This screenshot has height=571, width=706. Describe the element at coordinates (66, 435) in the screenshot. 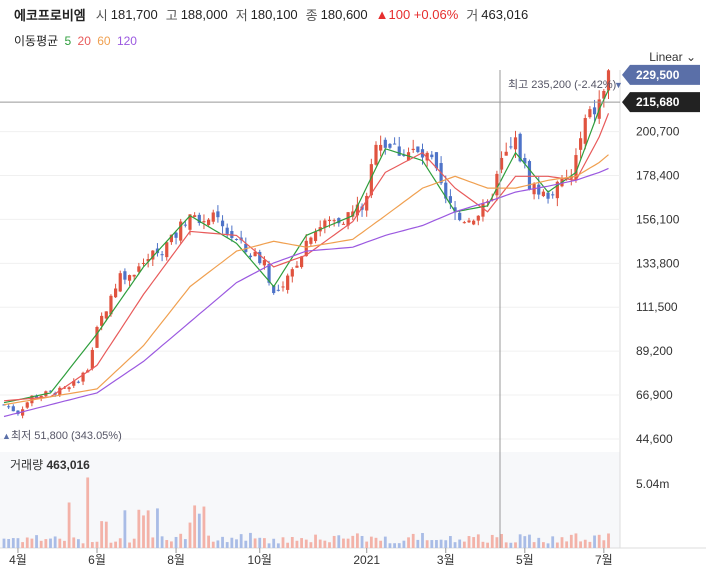

I see `min-annotation: 최저 51,800 (343.05%)` at that location.